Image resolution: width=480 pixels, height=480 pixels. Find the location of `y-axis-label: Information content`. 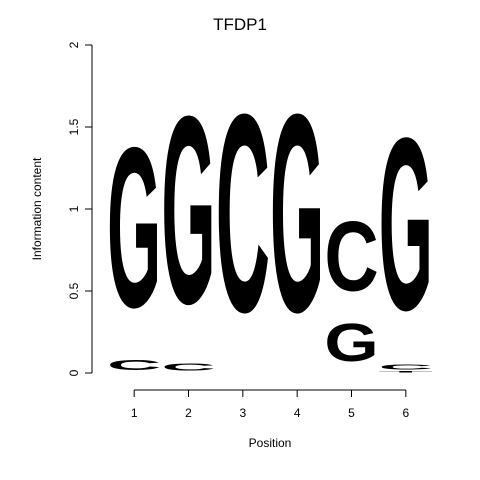

y-axis-label: Information content is located at coordinates (37, 208).